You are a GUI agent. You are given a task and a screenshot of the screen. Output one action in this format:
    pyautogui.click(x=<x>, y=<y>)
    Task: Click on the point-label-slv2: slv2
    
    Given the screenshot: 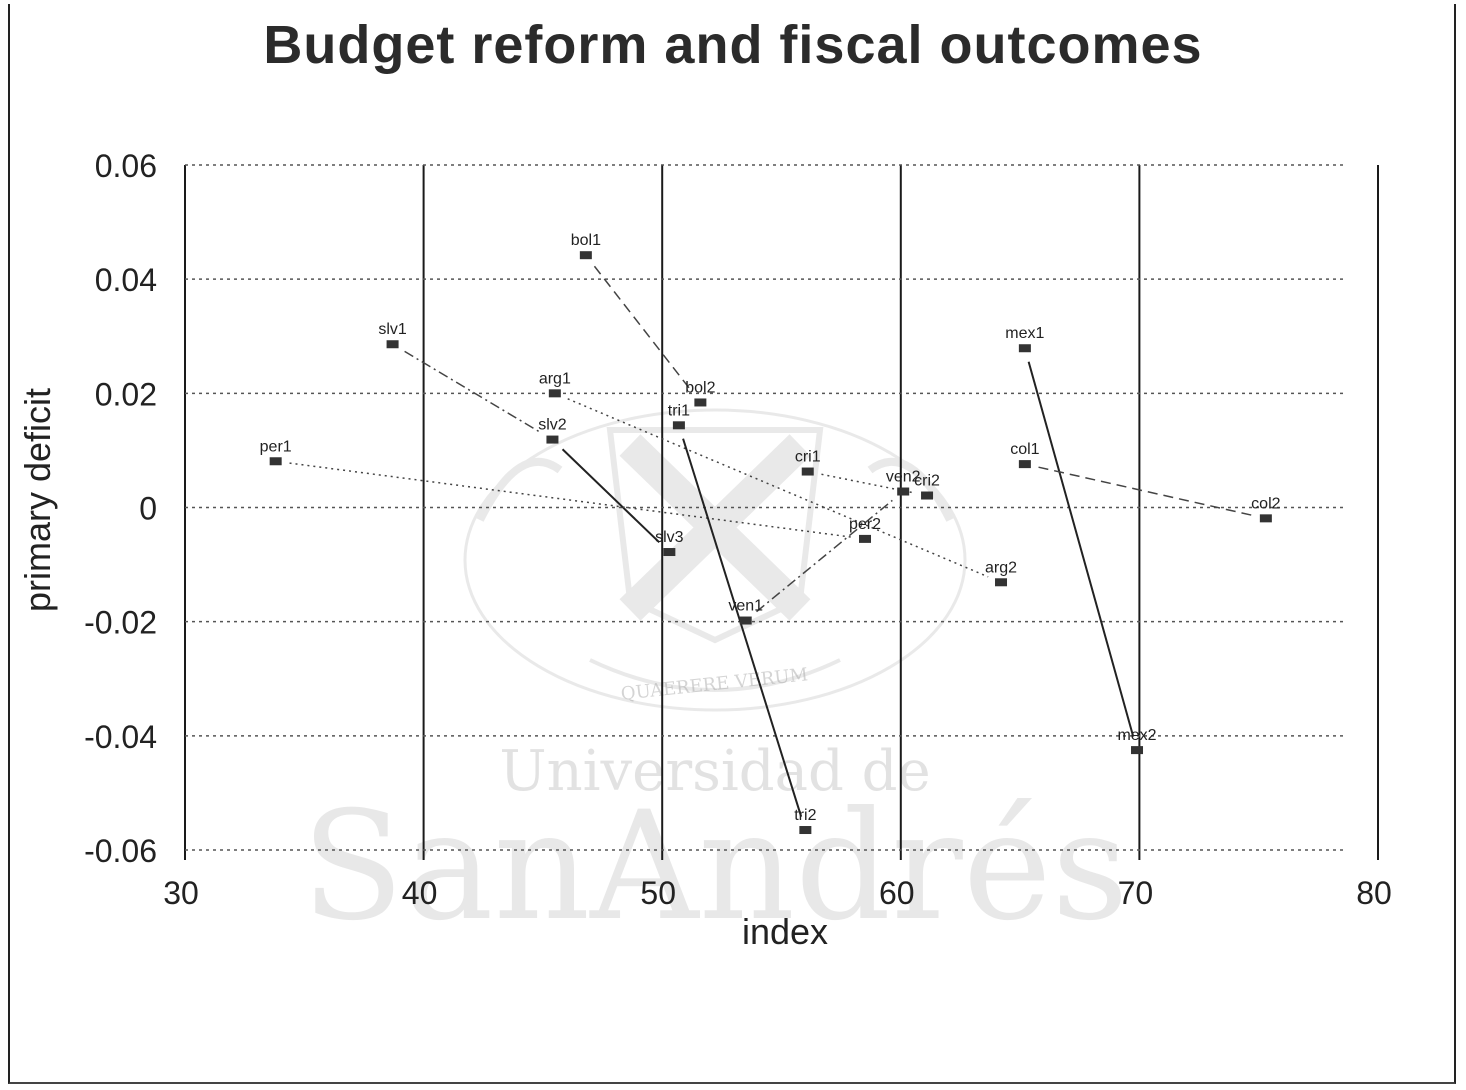 What is the action you would take?
    pyautogui.click(x=552, y=425)
    